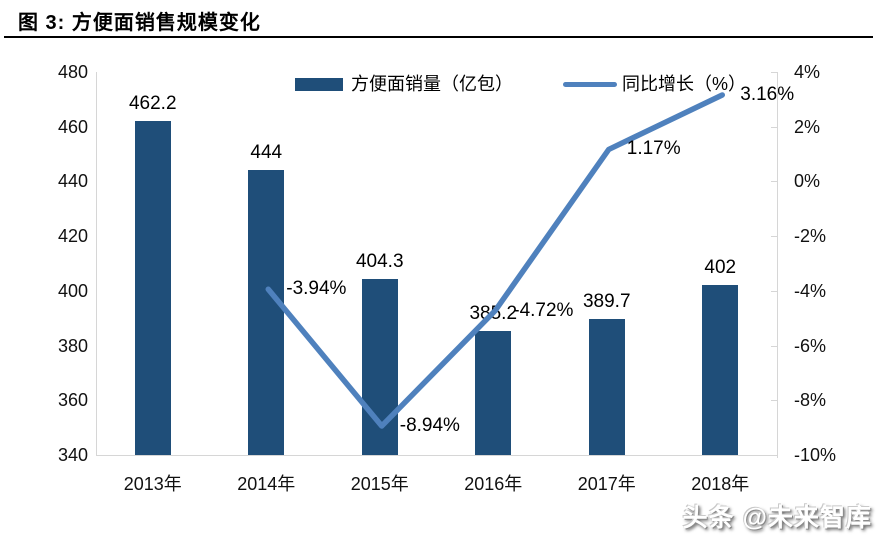 The width and height of the screenshot is (884, 538). Describe the element at coordinates (815, 455) in the screenshot. I see `right-axis-tick-label: -10%` at that location.